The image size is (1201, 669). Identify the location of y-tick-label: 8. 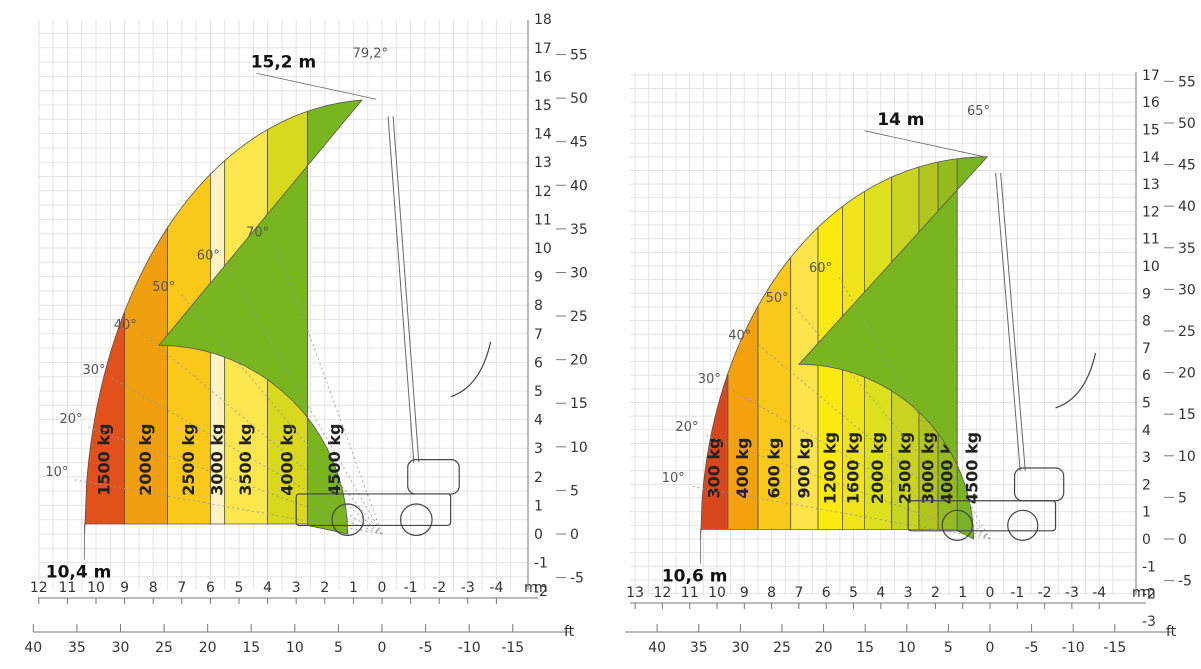
(1146, 322).